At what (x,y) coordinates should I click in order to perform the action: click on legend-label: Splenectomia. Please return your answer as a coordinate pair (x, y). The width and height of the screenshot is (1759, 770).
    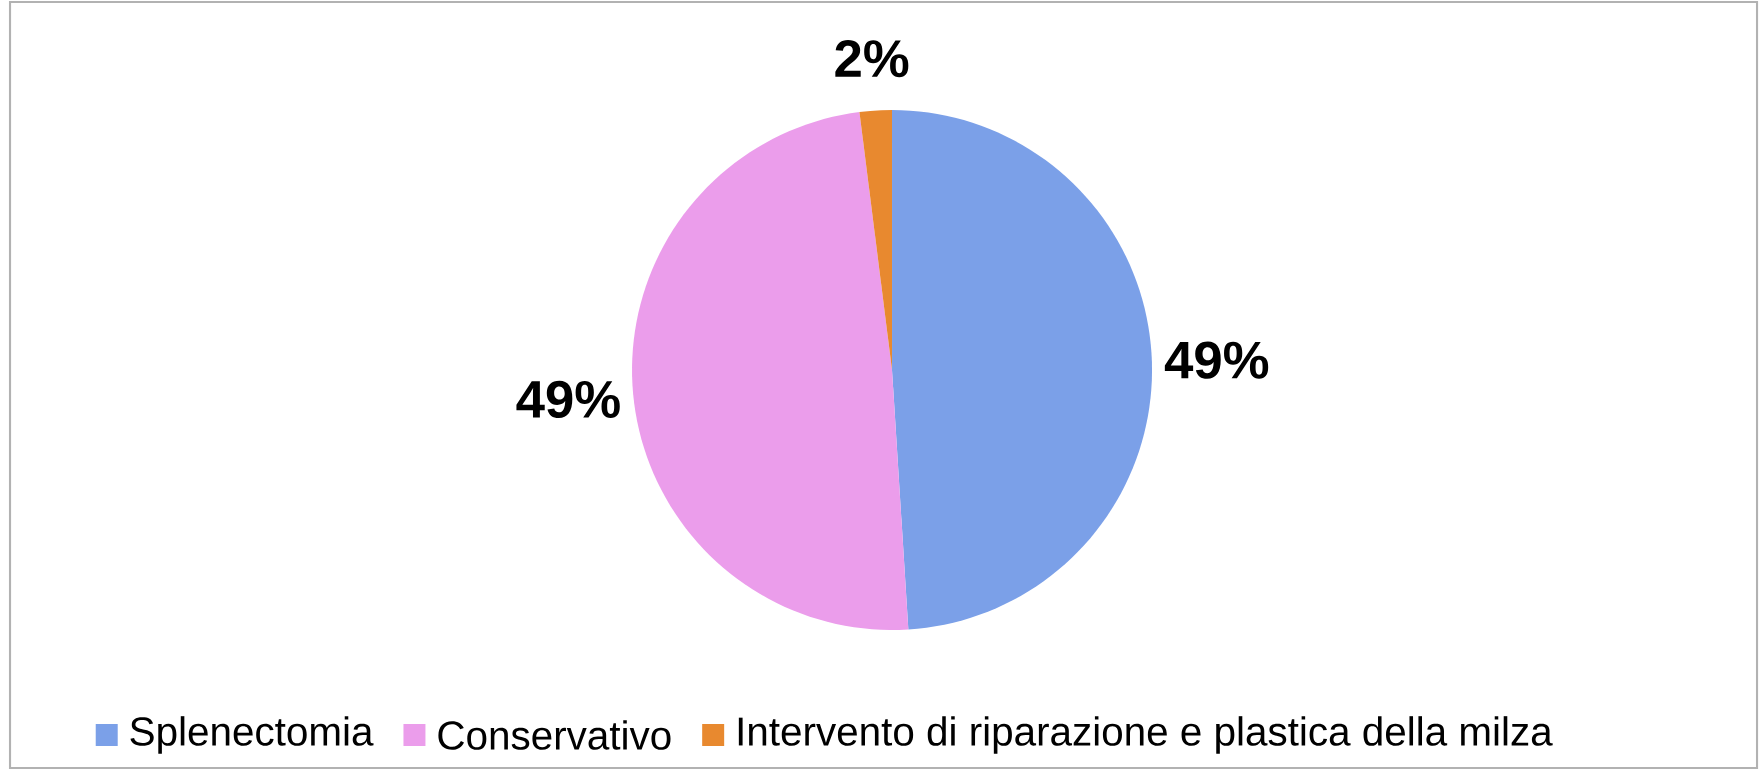
    Looking at the image, I should click on (252, 735).